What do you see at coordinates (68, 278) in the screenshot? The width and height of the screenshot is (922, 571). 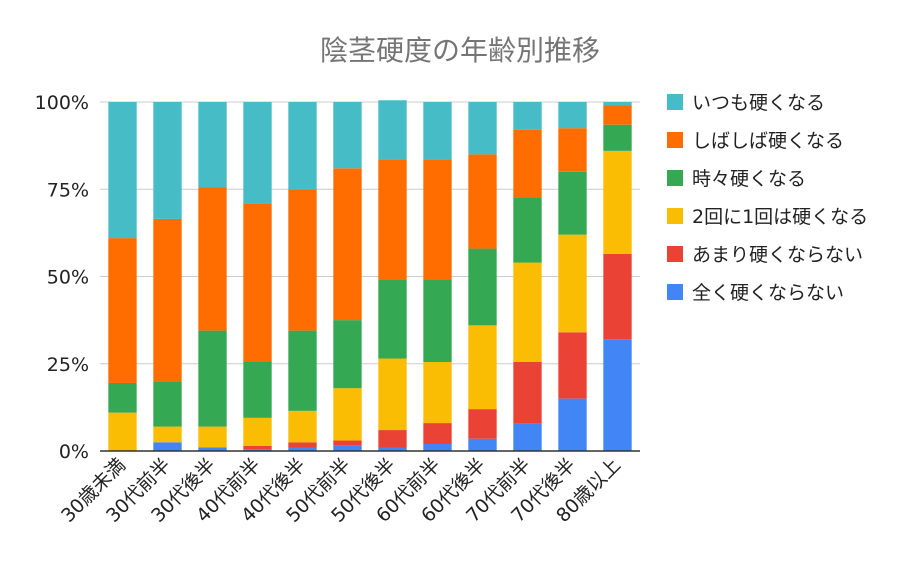 I see `y-tick-label: 50%` at bounding box center [68, 278].